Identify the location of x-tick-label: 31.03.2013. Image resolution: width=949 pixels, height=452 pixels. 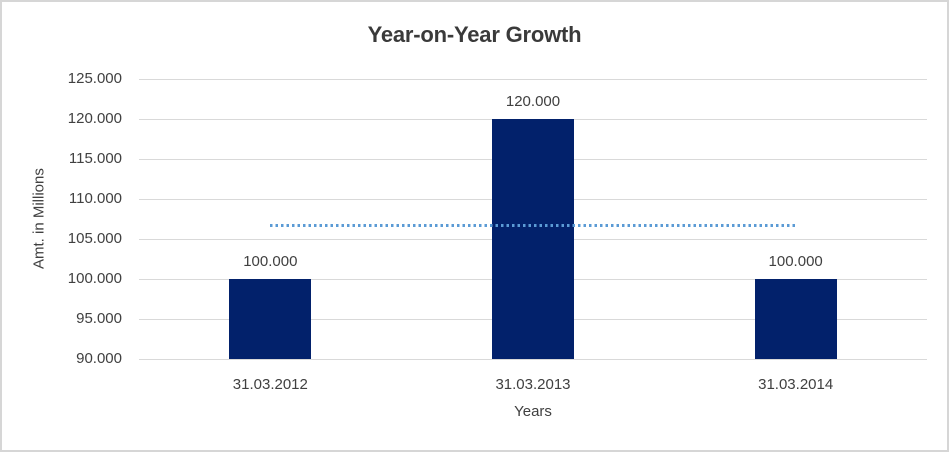
(533, 384).